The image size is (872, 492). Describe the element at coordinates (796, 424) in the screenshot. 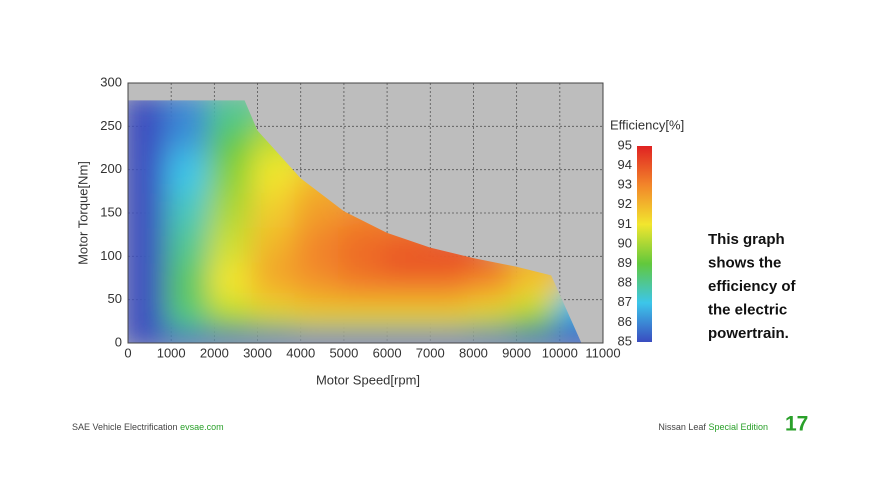

I see `page-number: 17` at that location.